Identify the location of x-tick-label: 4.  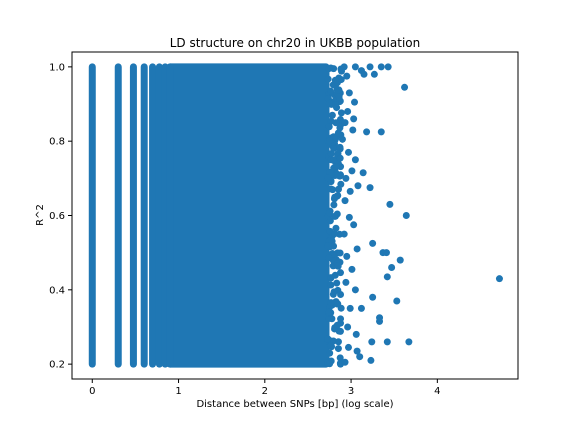
(437, 391).